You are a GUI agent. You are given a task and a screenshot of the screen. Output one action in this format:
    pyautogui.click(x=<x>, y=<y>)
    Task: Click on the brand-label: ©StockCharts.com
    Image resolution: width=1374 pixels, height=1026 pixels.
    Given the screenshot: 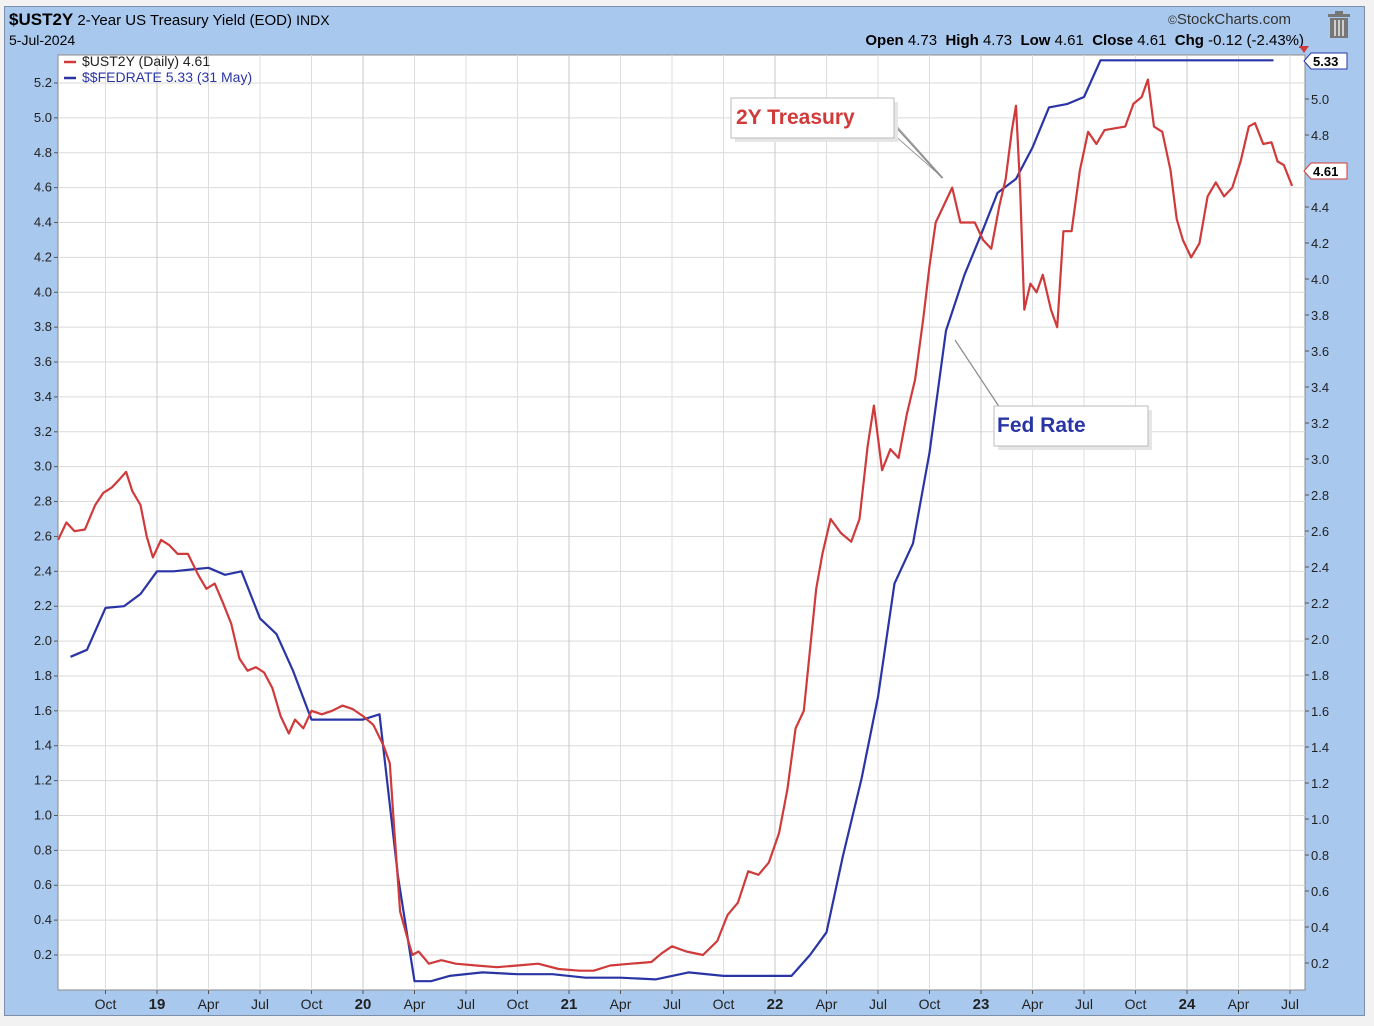 What is the action you would take?
    pyautogui.click(x=1230, y=19)
    